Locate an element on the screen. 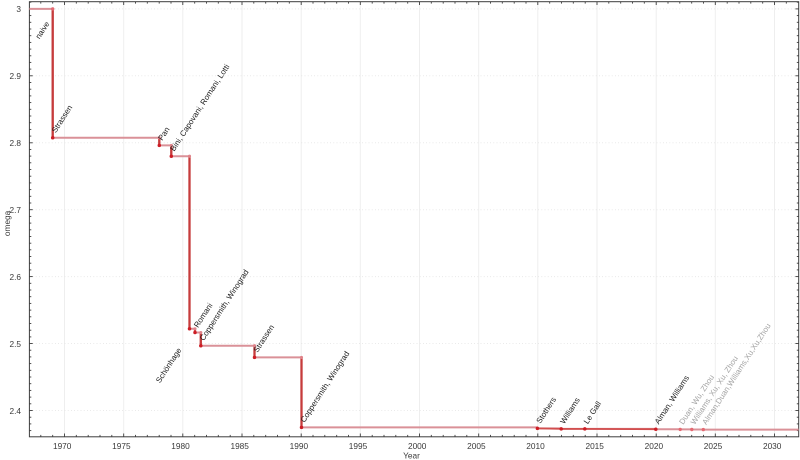 The width and height of the screenshot is (800, 460). svg-text: omega is located at coordinates (7, 223).